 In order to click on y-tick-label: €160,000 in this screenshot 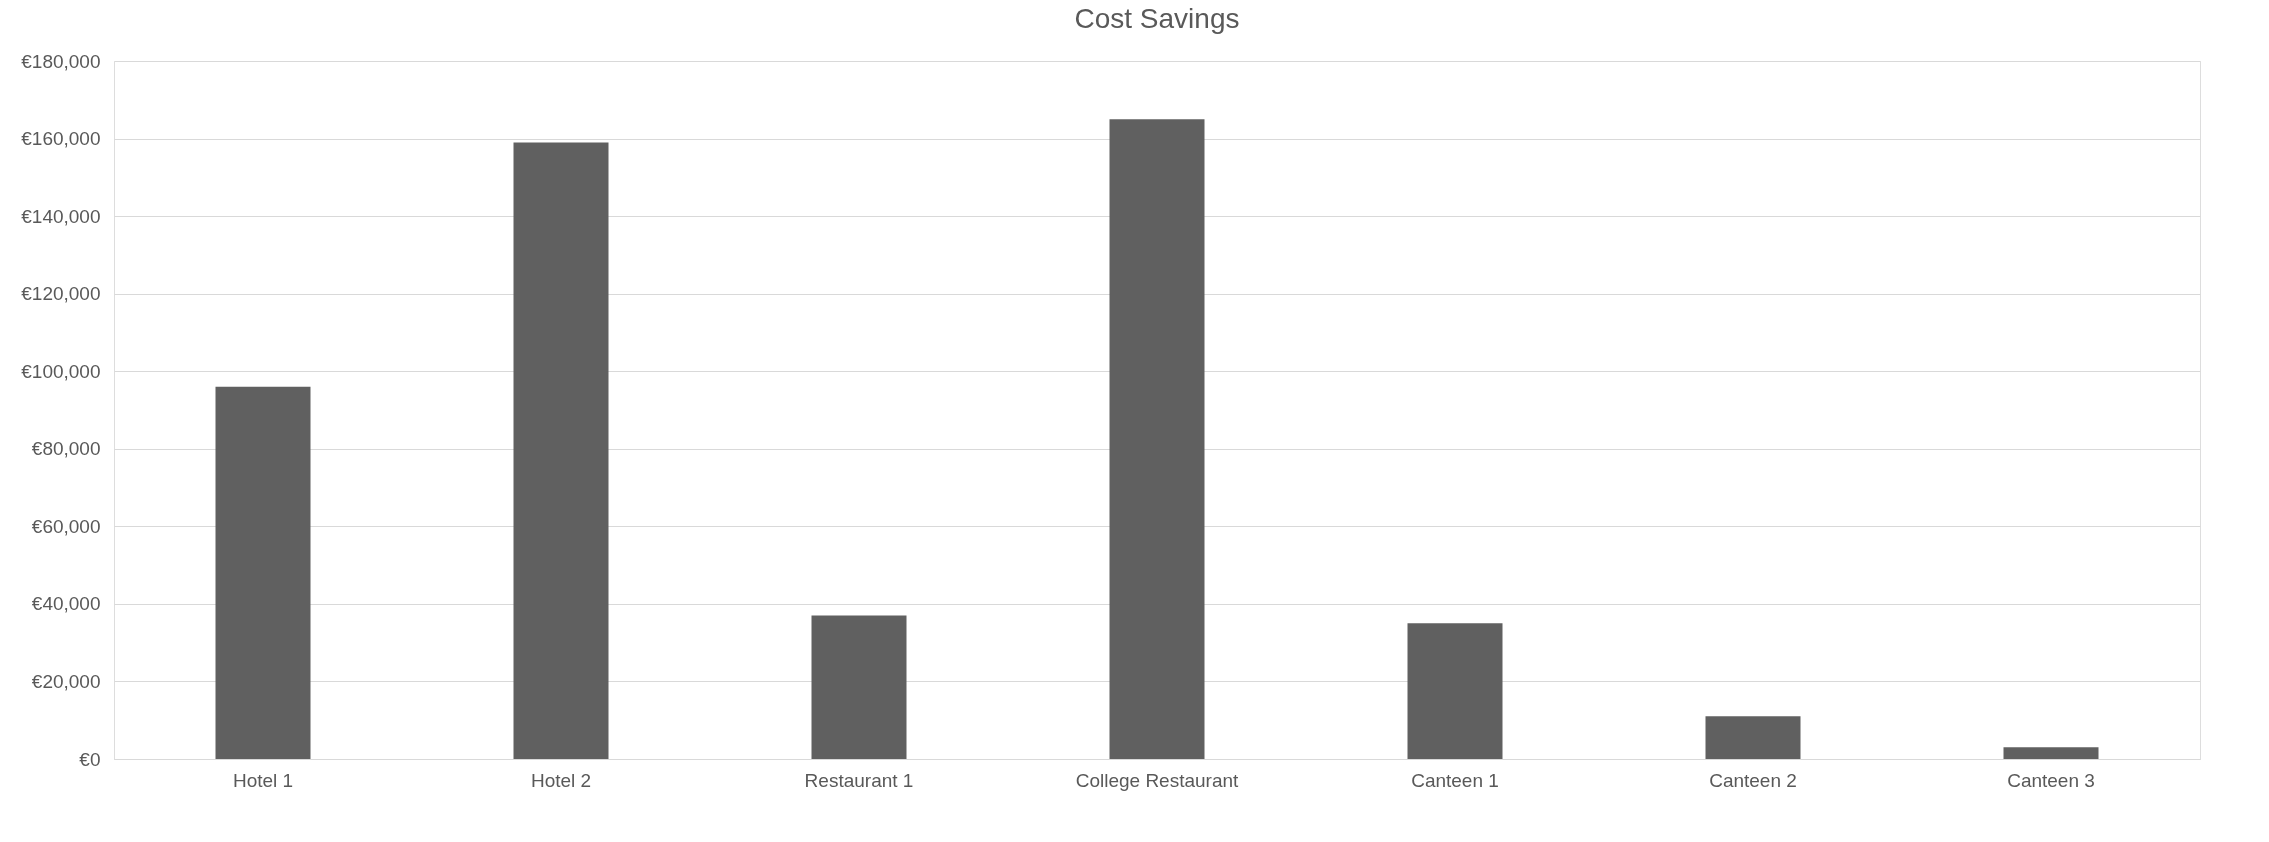, I will do `click(61, 139)`.